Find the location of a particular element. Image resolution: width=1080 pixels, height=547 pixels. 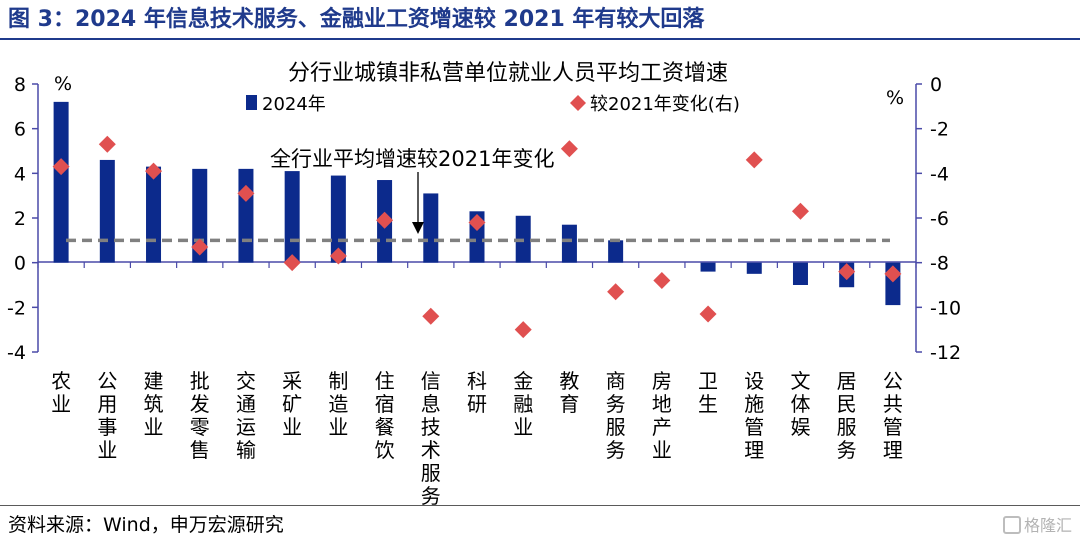

marker-文体娱 is located at coordinates (800, 211).